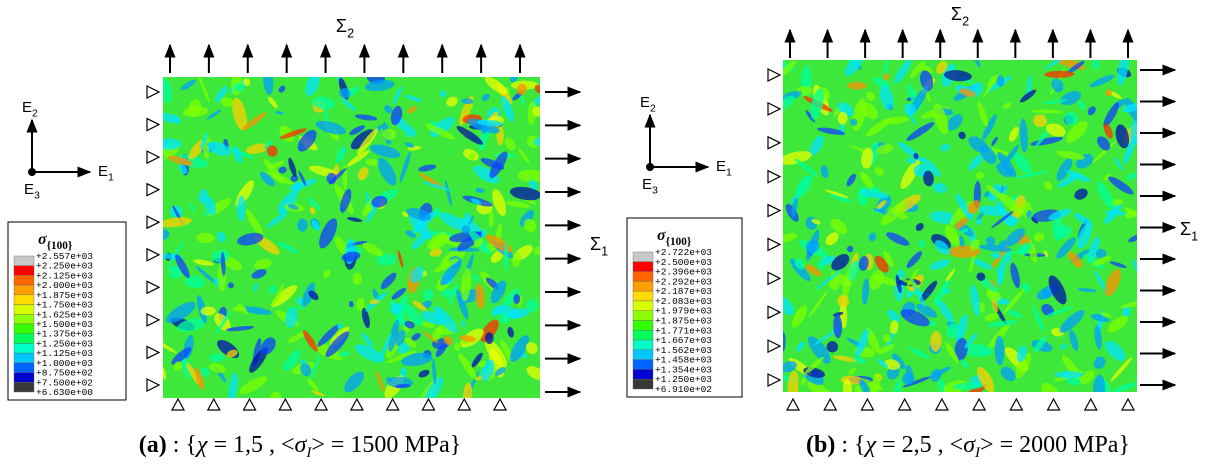 The height and width of the screenshot is (475, 1212). What do you see at coordinates (820, 445) in the screenshot?
I see `caption-part: (b)` at bounding box center [820, 445].